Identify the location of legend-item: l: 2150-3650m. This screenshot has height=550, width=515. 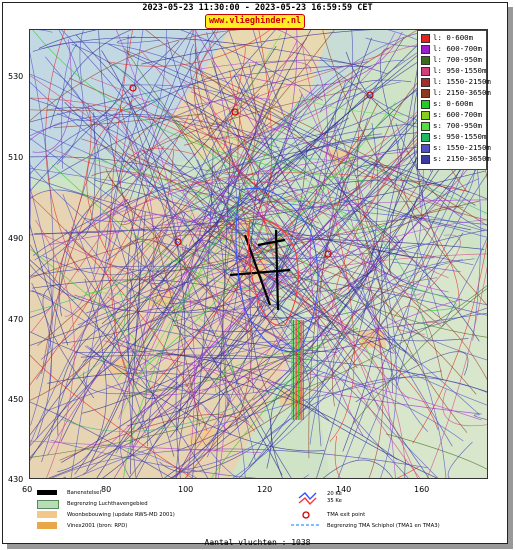
(456, 93).